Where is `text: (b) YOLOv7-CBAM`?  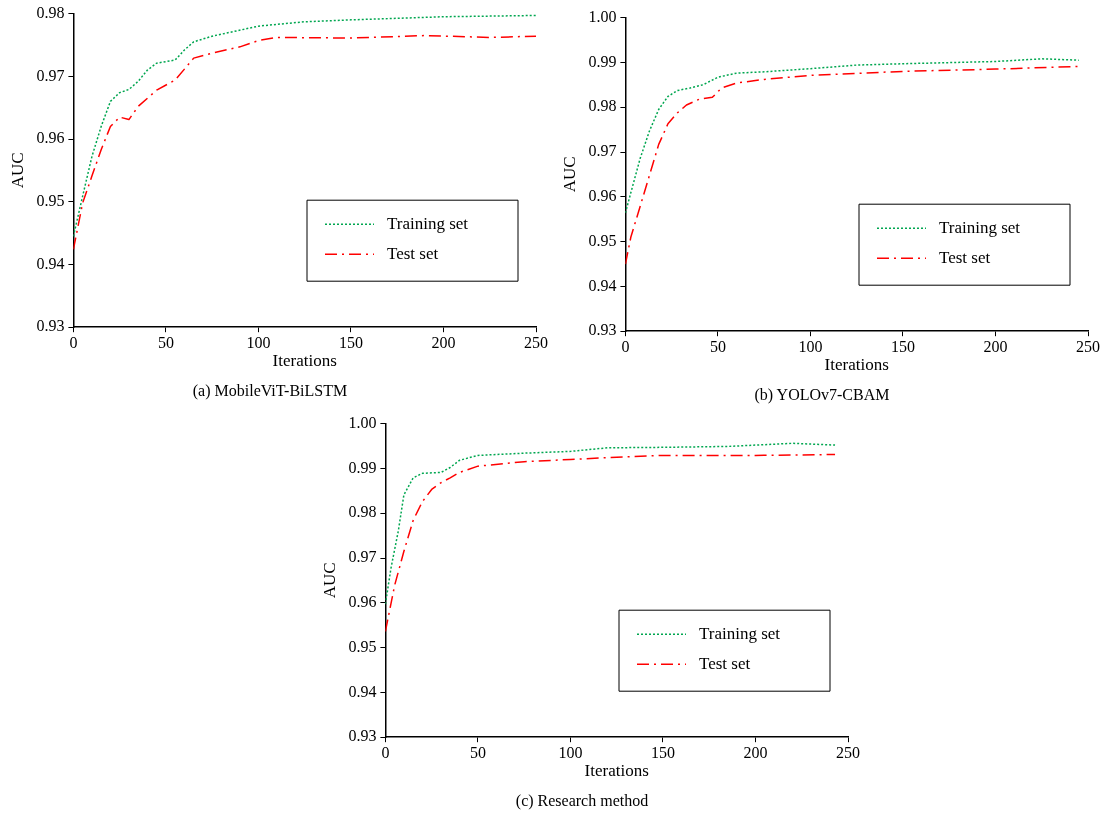 text: (b) YOLOv7-CBAM is located at coordinates (822, 394).